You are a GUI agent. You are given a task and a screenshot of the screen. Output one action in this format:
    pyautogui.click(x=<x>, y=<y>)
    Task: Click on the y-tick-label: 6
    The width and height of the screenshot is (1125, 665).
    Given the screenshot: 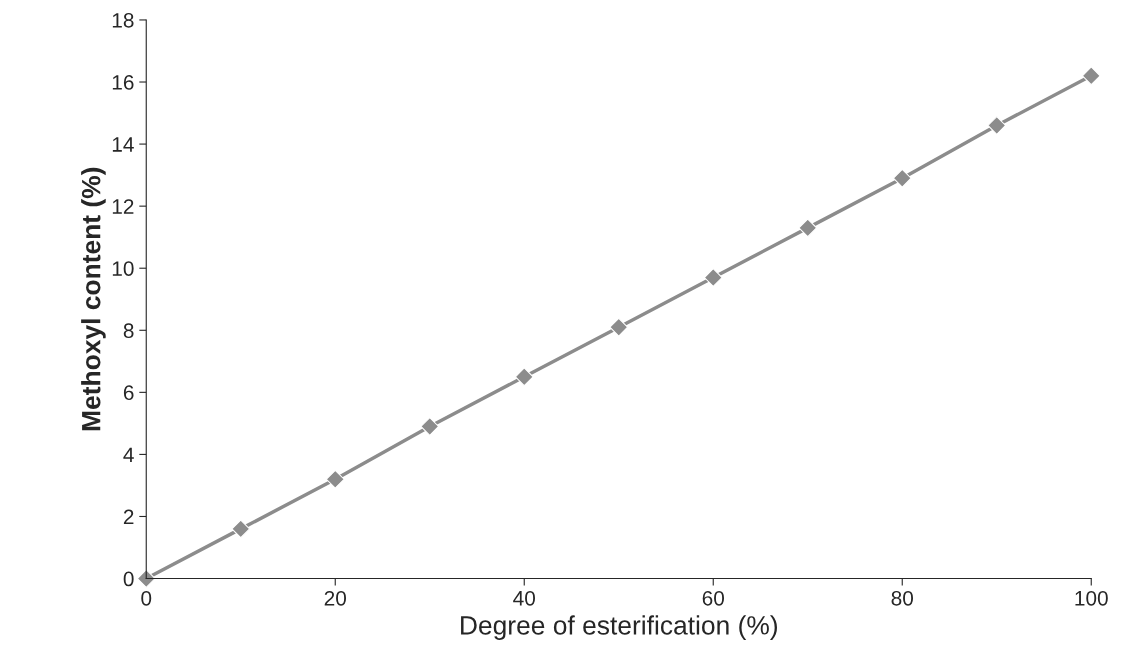 What is the action you would take?
    pyautogui.click(x=128, y=393)
    